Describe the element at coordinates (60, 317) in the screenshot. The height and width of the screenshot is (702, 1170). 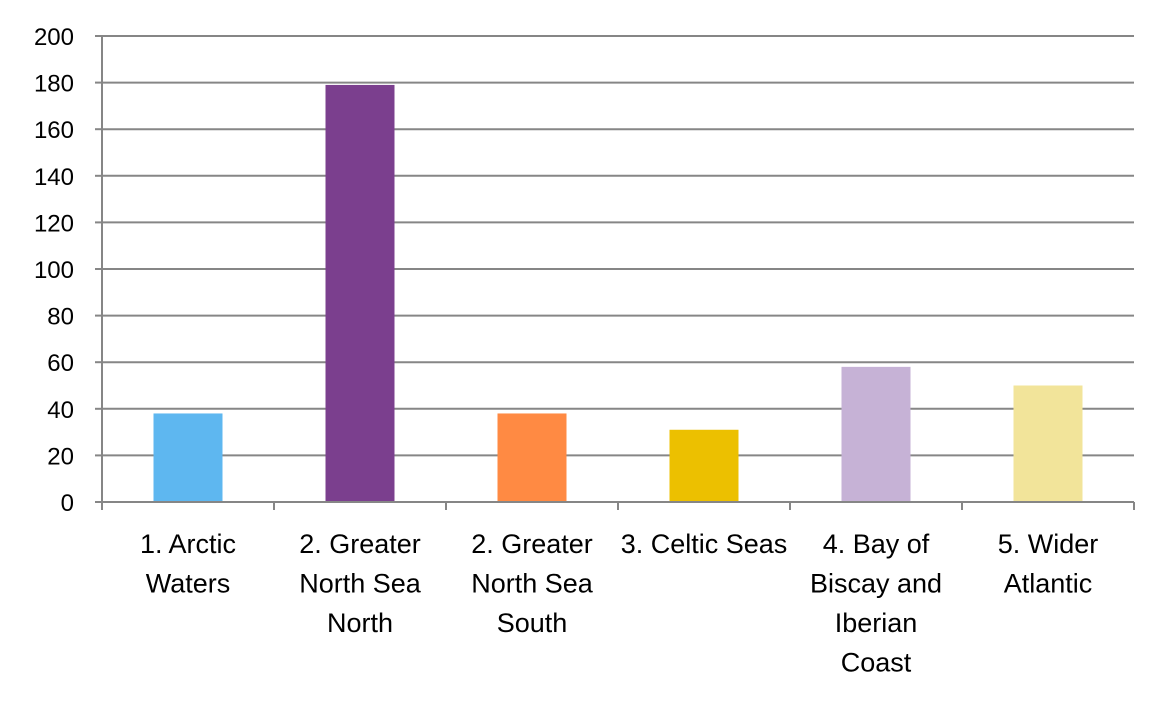
I see `y-tick-label: 80` at that location.